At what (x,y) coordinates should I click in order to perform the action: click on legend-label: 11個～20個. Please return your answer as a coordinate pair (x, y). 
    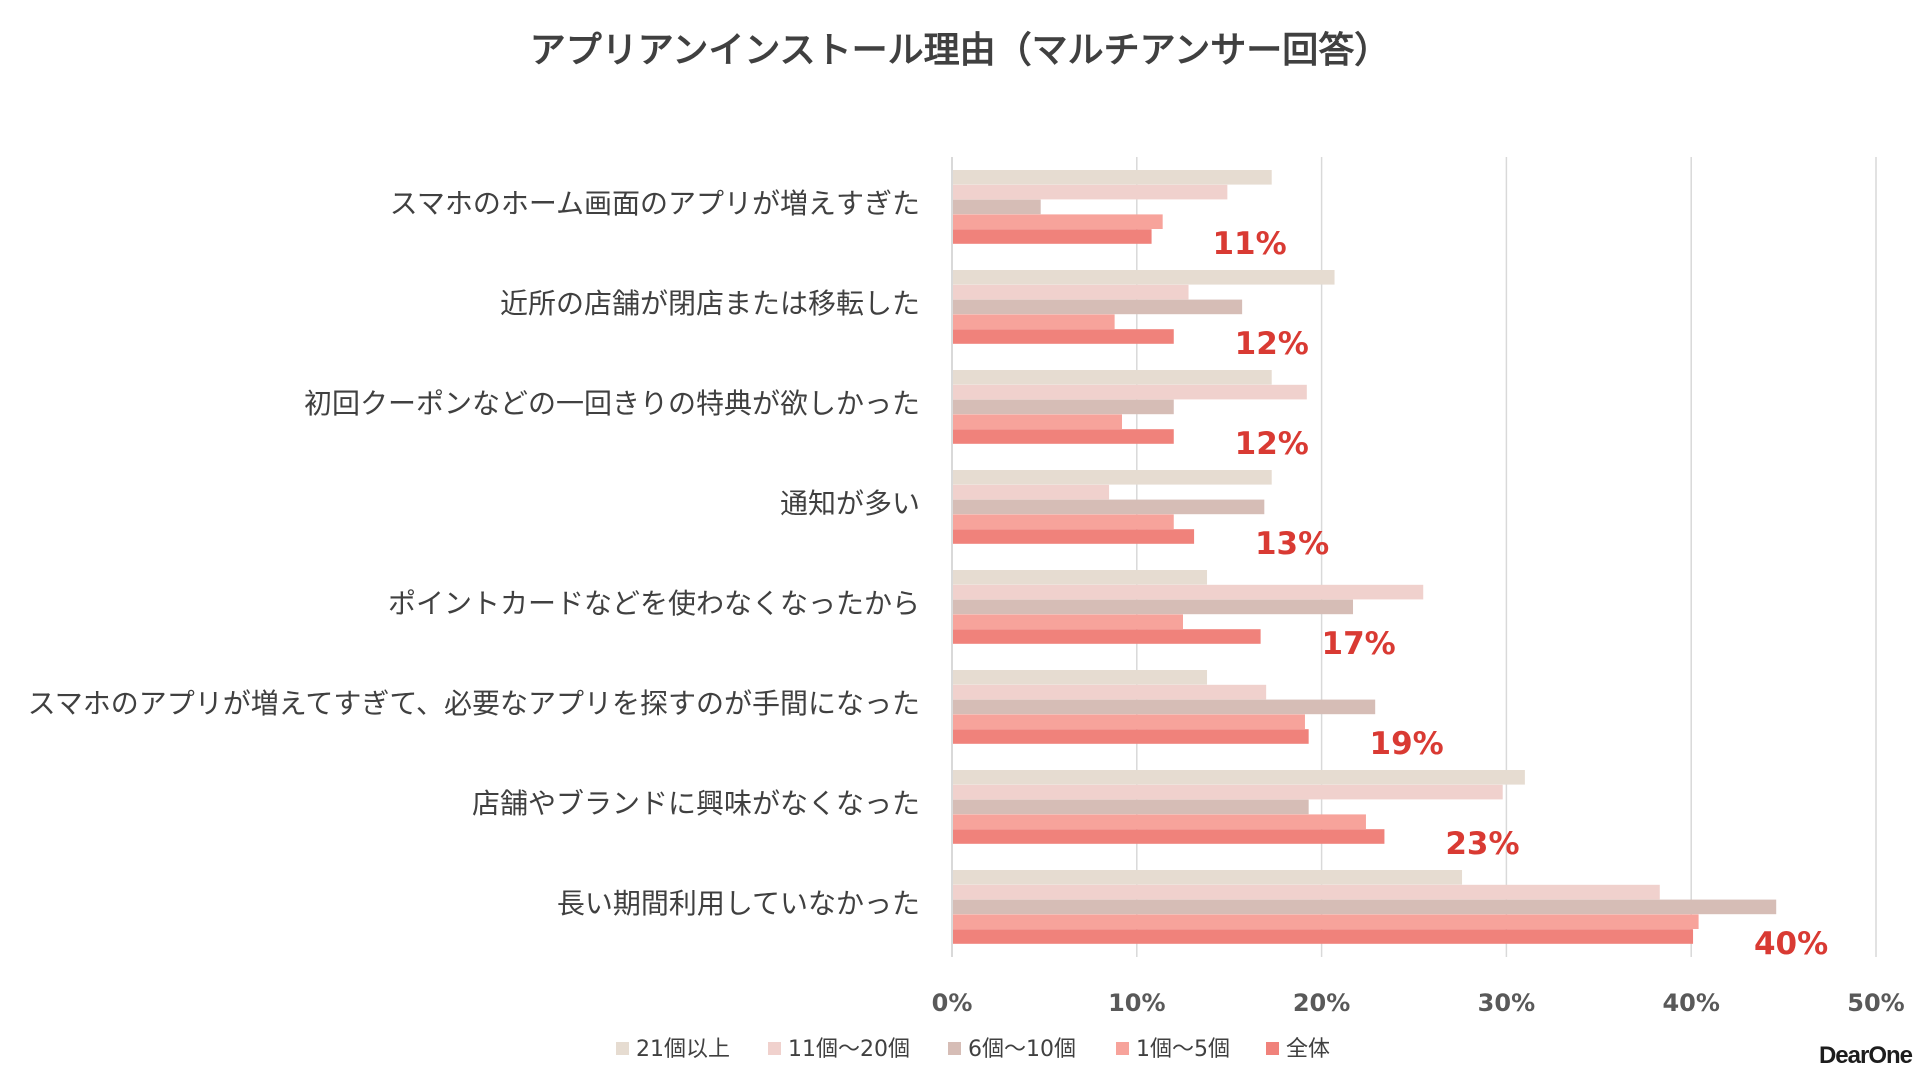
    Looking at the image, I should click on (849, 1049).